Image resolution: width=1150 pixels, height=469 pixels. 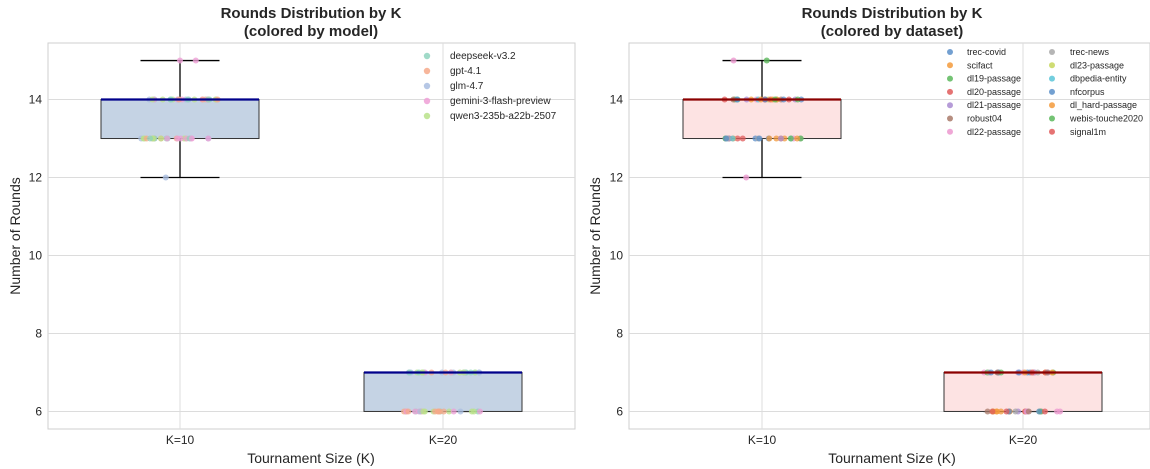 I want to click on legend-label: dbpedia-entity, so click(x=1098, y=79).